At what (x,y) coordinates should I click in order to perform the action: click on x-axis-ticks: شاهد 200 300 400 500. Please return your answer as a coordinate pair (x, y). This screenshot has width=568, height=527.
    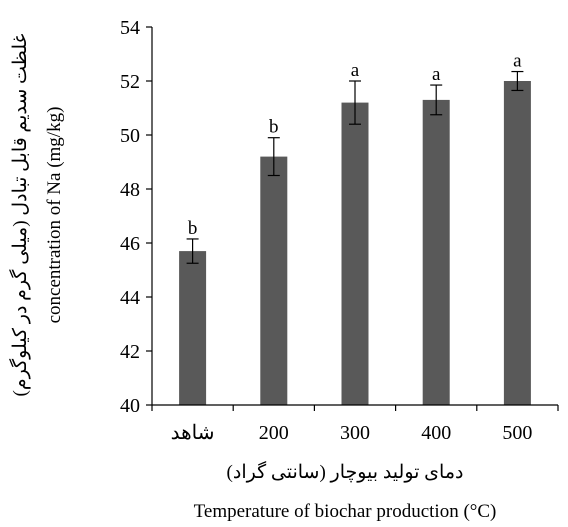
    Looking at the image, I should click on (355, 424).